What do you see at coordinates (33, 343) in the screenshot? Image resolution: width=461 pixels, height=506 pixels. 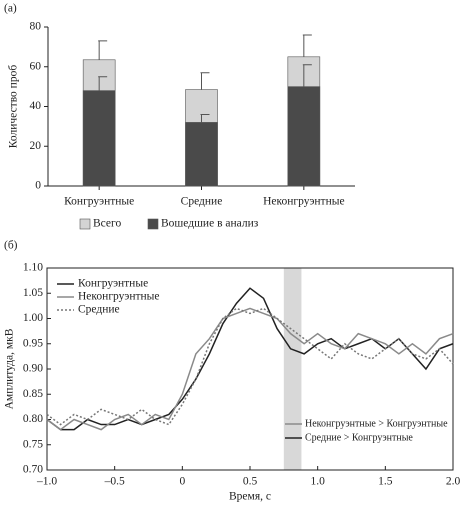 I see `y-tick-label: 0.95` at bounding box center [33, 343].